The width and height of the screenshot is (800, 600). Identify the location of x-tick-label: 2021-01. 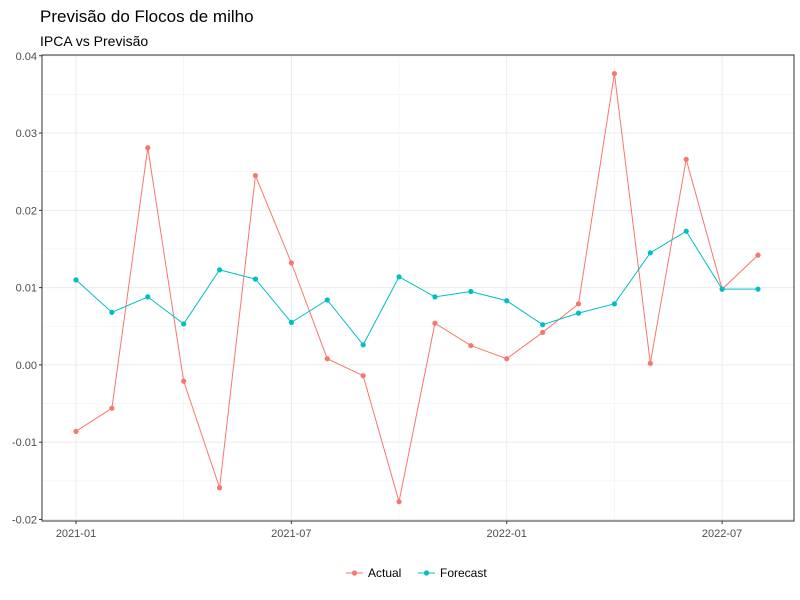
(76, 534).